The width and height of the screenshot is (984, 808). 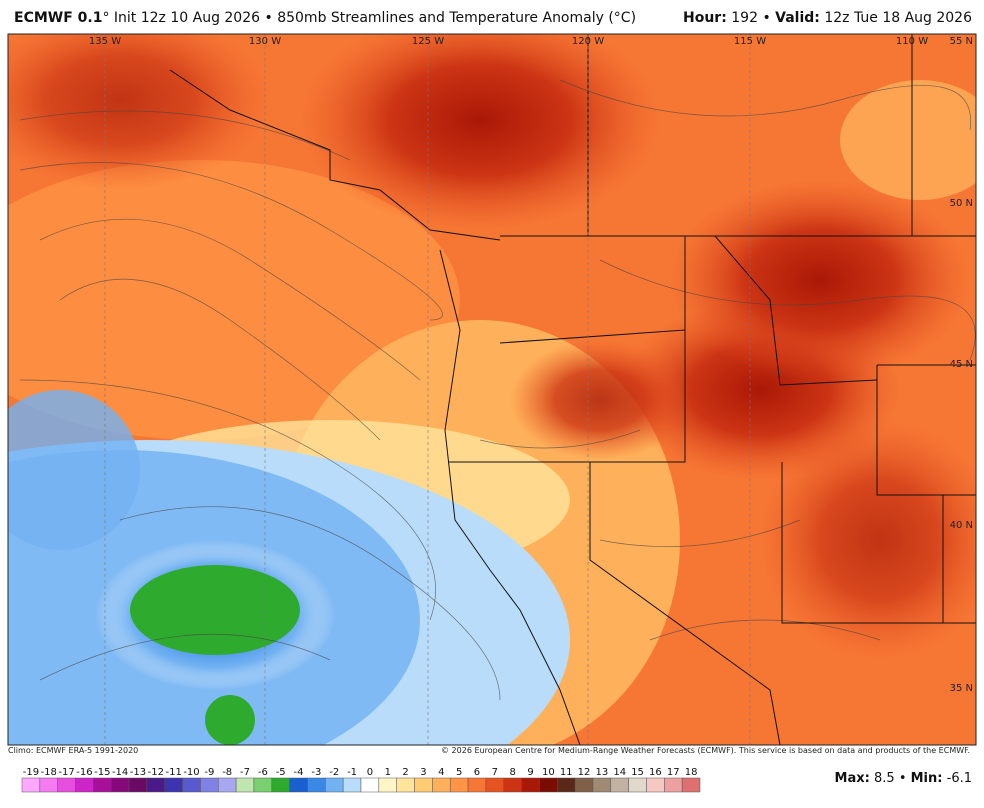 I want to click on colorbar-label: -19, so click(x=31, y=772).